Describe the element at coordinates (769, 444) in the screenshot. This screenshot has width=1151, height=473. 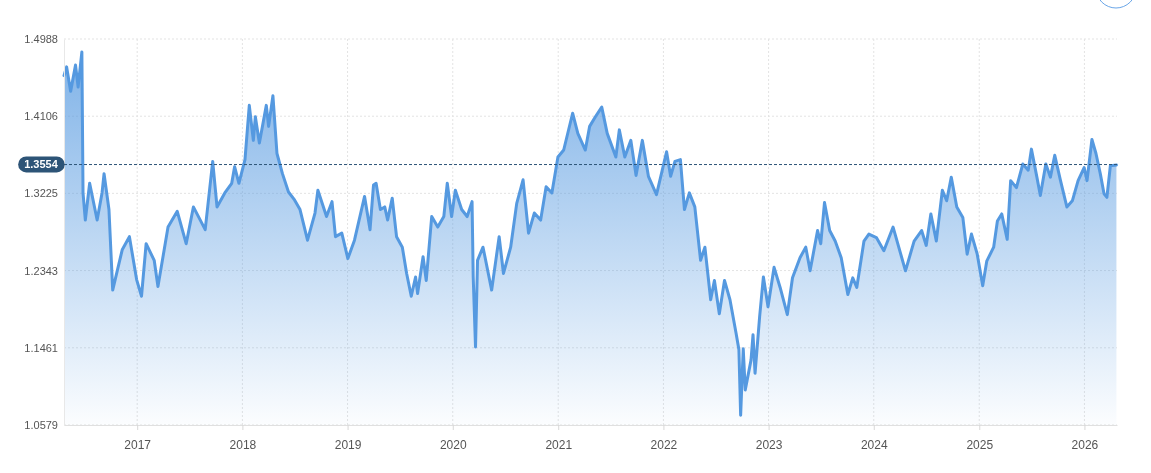
I see `x-tick-label: 2023` at that location.